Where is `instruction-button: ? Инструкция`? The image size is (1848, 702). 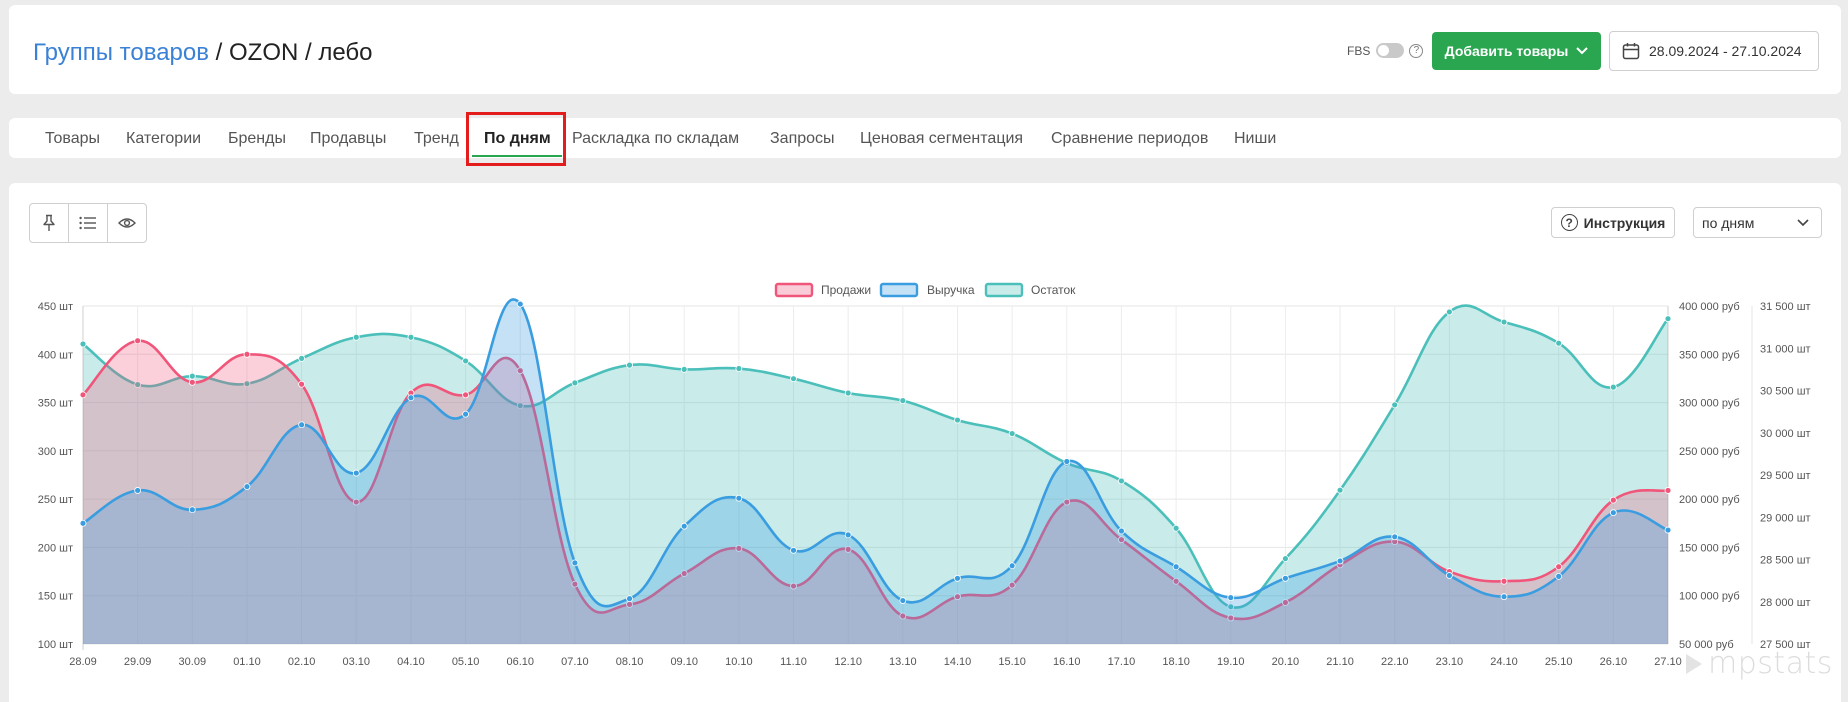 instruction-button: ? Инструкция is located at coordinates (1613, 222).